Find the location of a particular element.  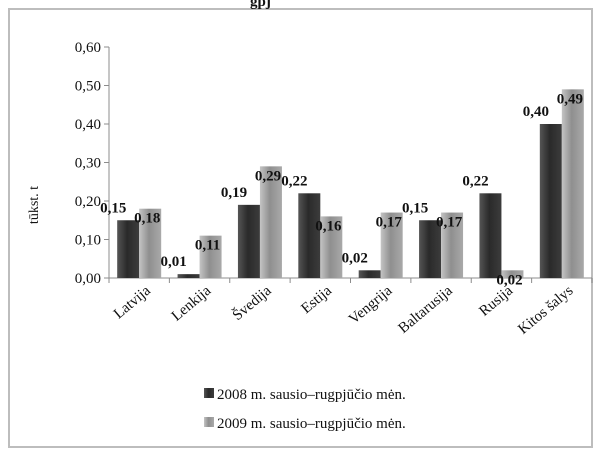

data-label: 0,40 is located at coordinates (536, 112).